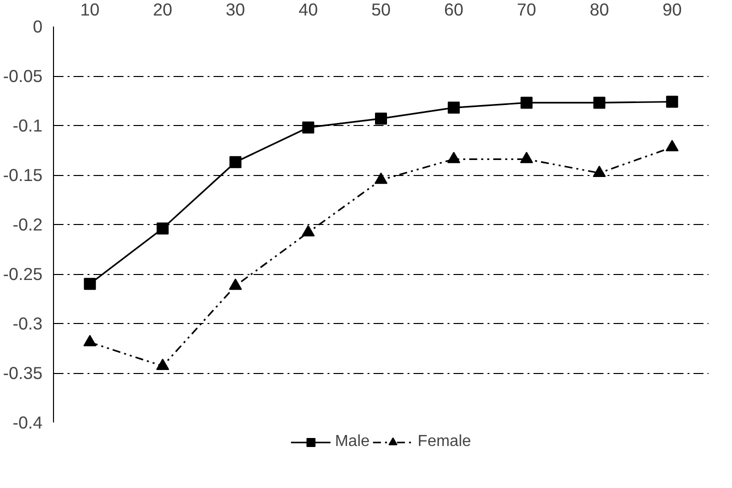 Image resolution: width=732 pixels, height=488 pixels. Describe the element at coordinates (162, 10) in the screenshot. I see `x-tick-label: 20` at that location.